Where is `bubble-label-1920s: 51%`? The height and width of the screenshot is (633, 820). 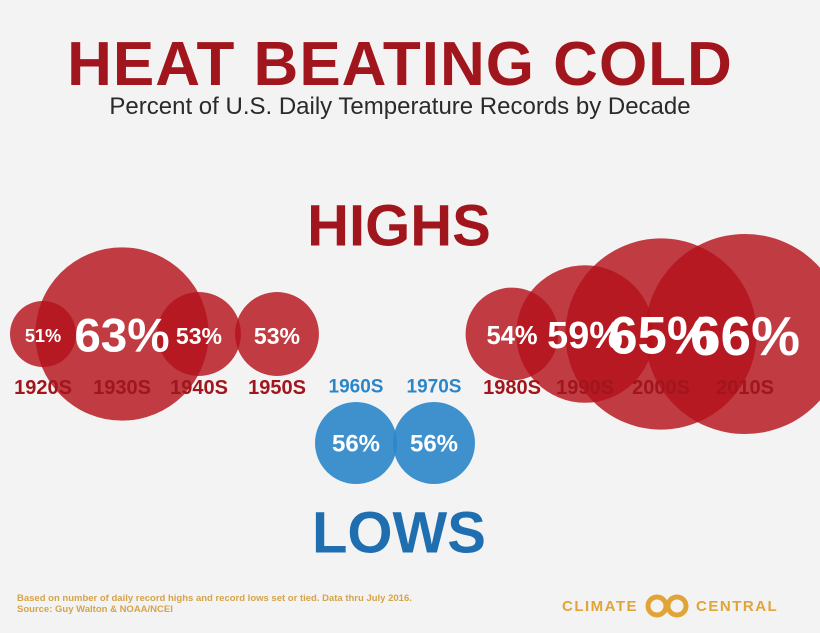
bubble-label-1920s: 51% is located at coordinates (43, 336).